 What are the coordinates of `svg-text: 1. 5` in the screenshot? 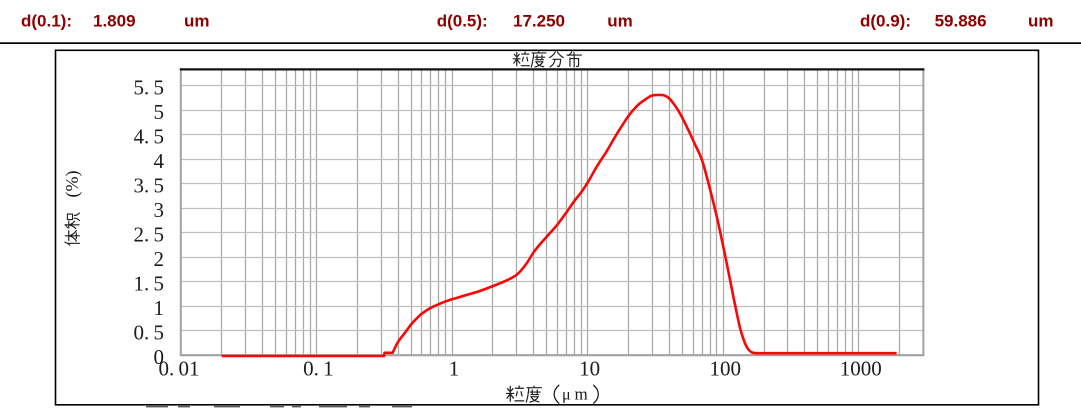 It's located at (149, 283).